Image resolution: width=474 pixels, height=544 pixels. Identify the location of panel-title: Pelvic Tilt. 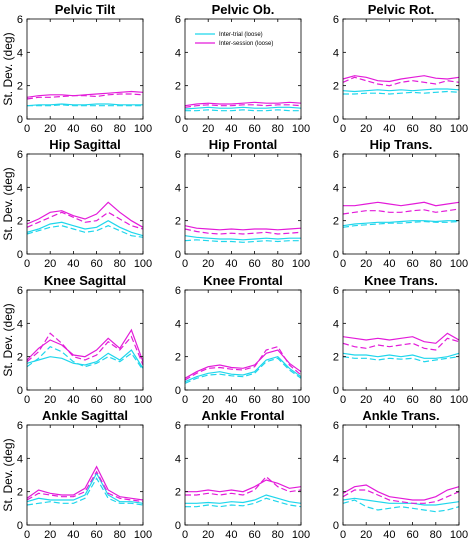
(85, 9).